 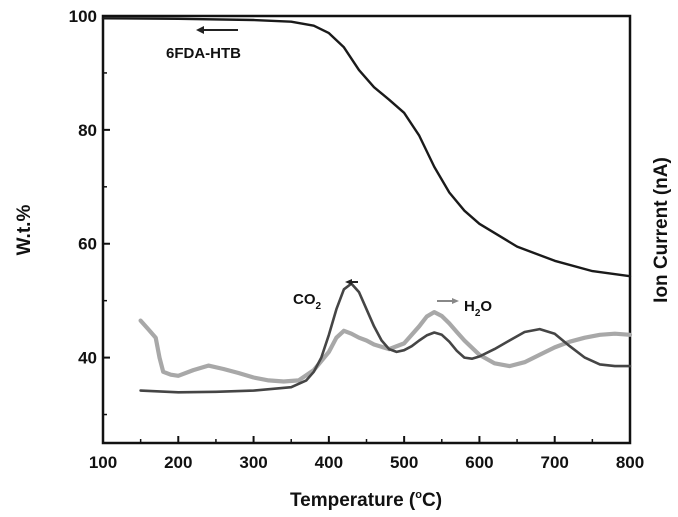 What do you see at coordinates (87, 358) in the screenshot?
I see `y-tick-label-40: 40` at bounding box center [87, 358].